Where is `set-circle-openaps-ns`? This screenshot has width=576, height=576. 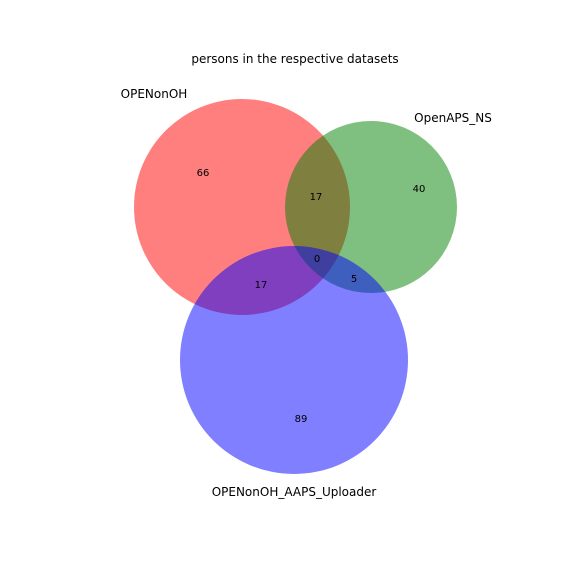 set-circle-openaps-ns is located at coordinates (371, 207).